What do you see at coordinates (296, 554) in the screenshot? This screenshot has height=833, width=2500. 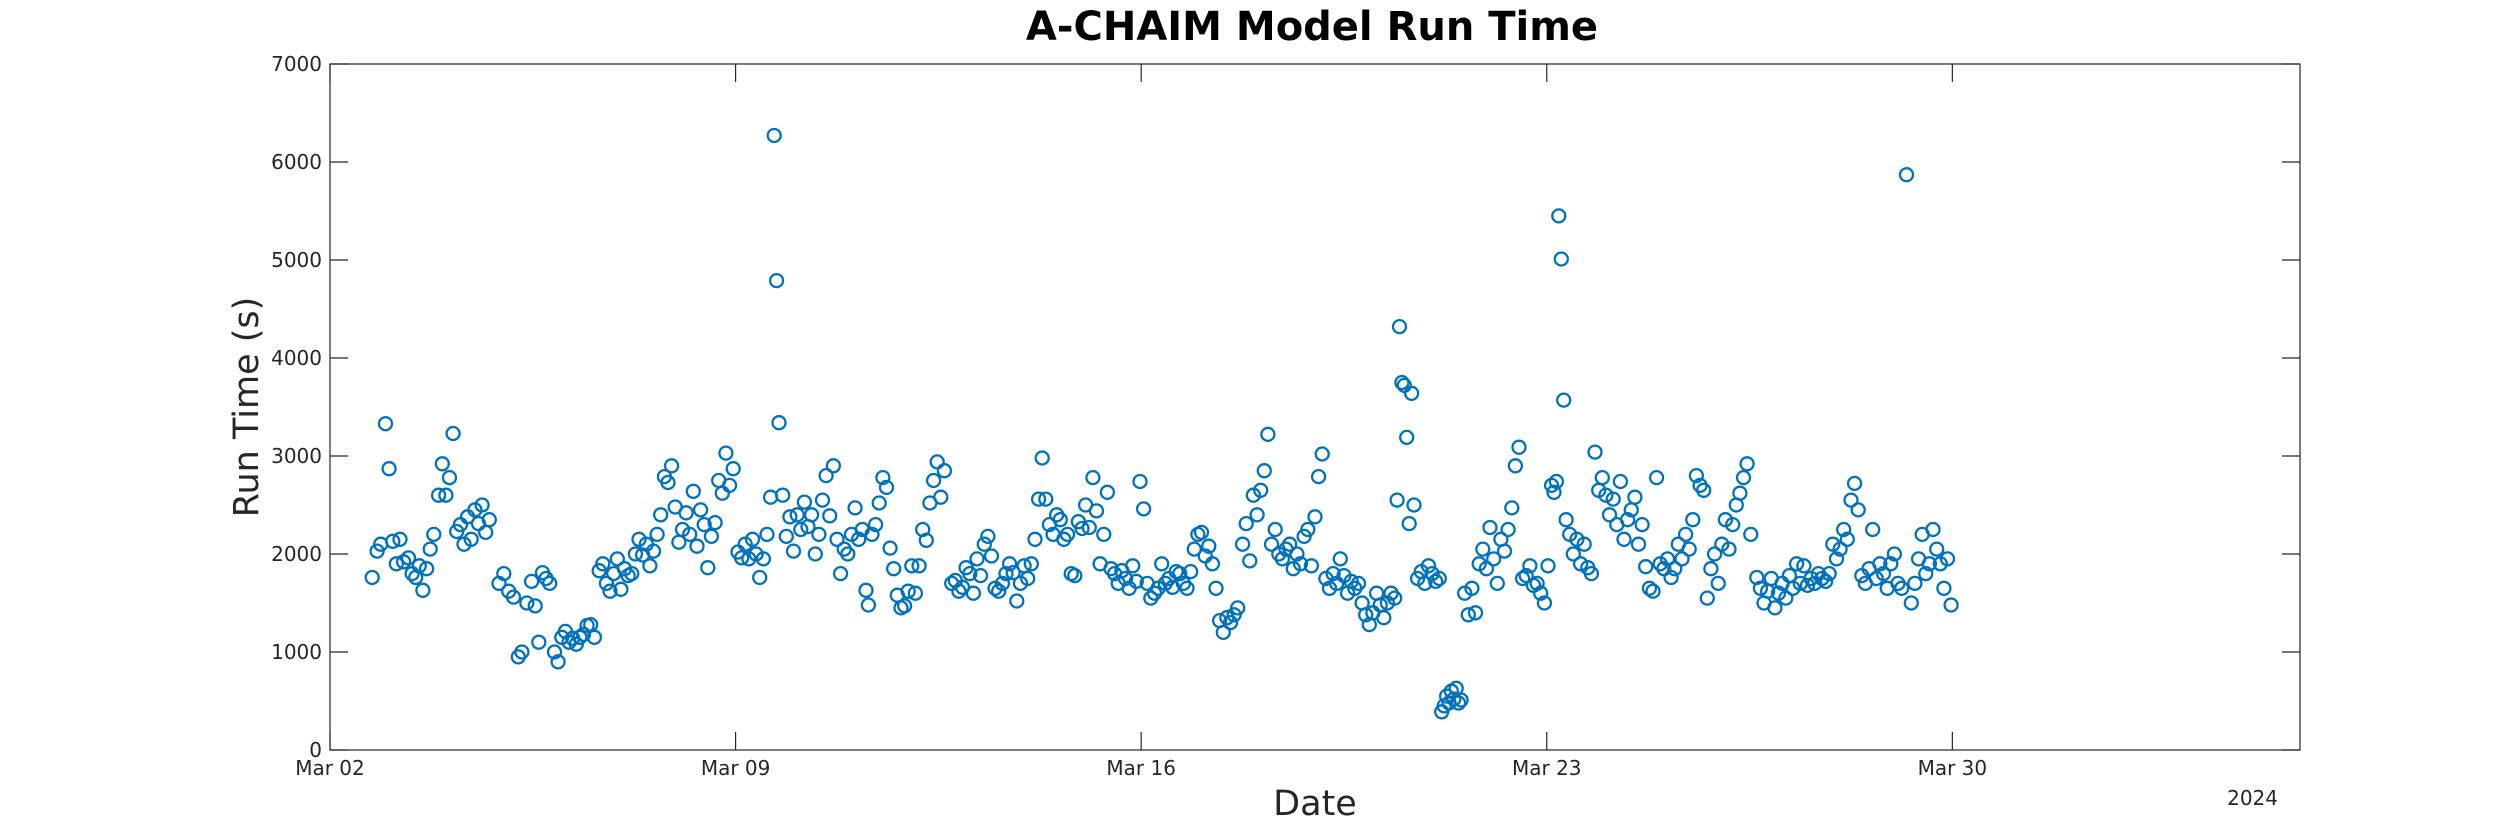 I see `y-tick-label: 2000` at bounding box center [296, 554].